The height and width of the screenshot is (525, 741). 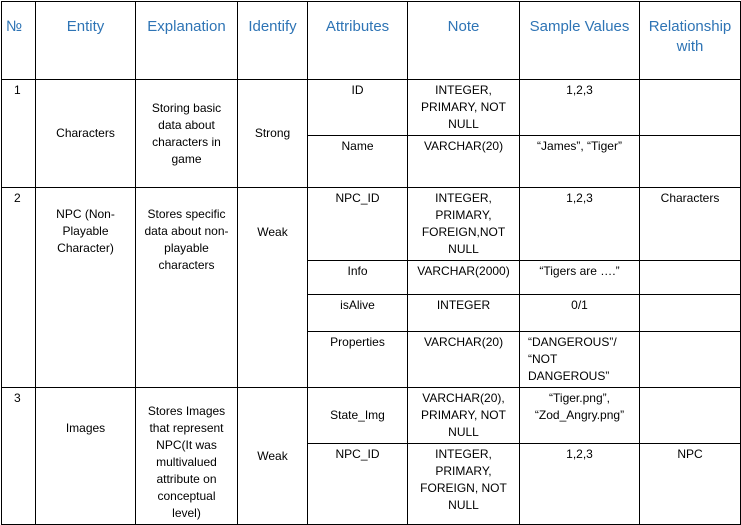 What do you see at coordinates (272, 133) in the screenshot?
I see `entity-identify: Strong` at bounding box center [272, 133].